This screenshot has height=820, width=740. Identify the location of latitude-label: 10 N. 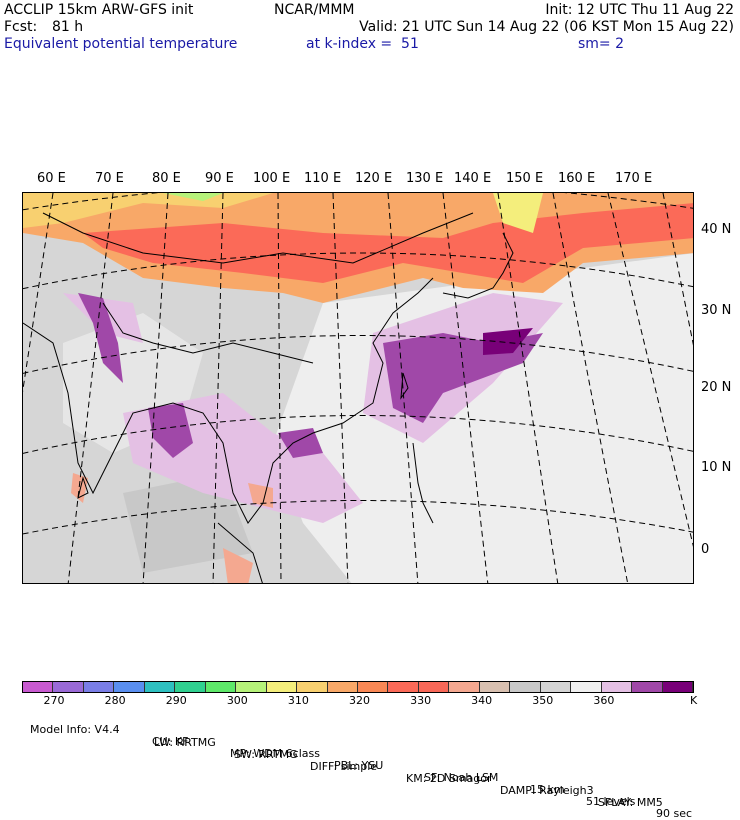
(716, 467).